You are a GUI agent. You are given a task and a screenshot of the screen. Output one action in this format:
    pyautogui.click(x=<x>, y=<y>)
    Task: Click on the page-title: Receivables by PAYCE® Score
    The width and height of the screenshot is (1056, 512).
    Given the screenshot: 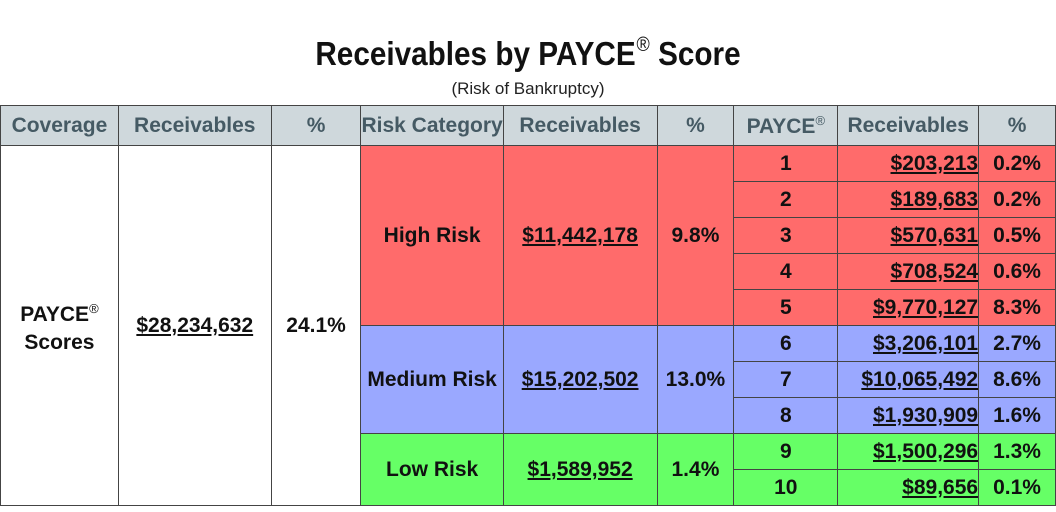 What is the action you would take?
    pyautogui.click(x=528, y=53)
    